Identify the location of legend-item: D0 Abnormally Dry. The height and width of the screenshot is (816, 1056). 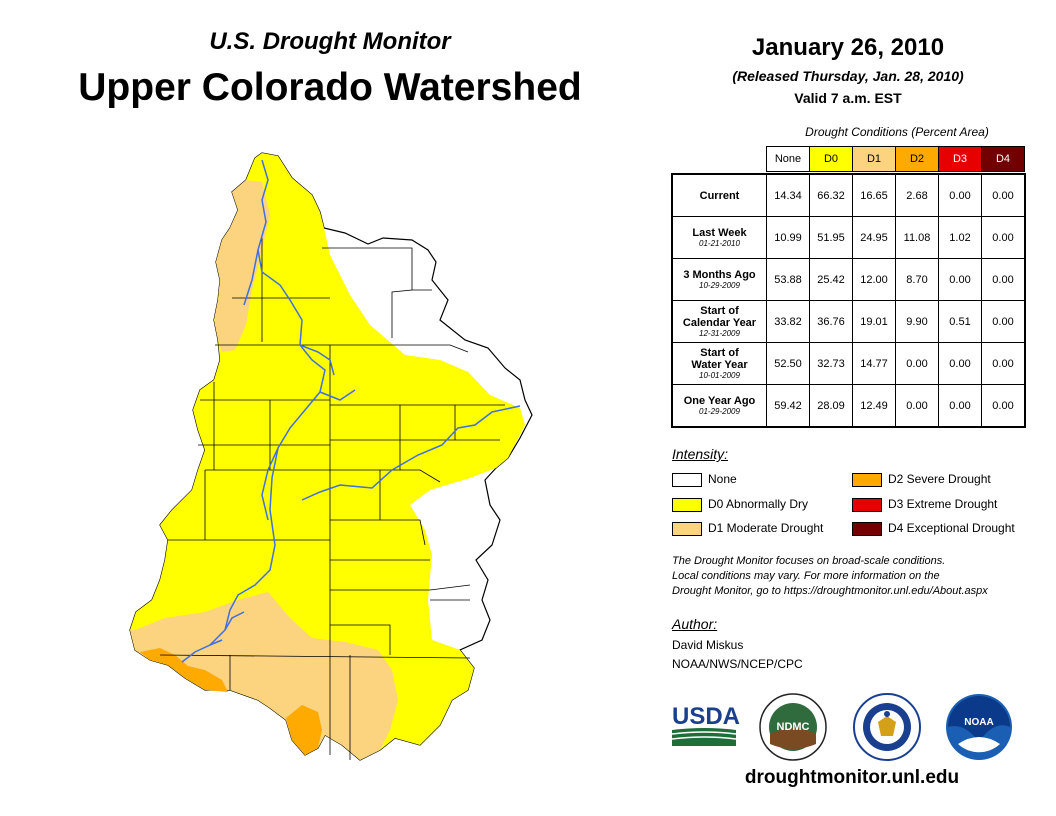
(740, 504).